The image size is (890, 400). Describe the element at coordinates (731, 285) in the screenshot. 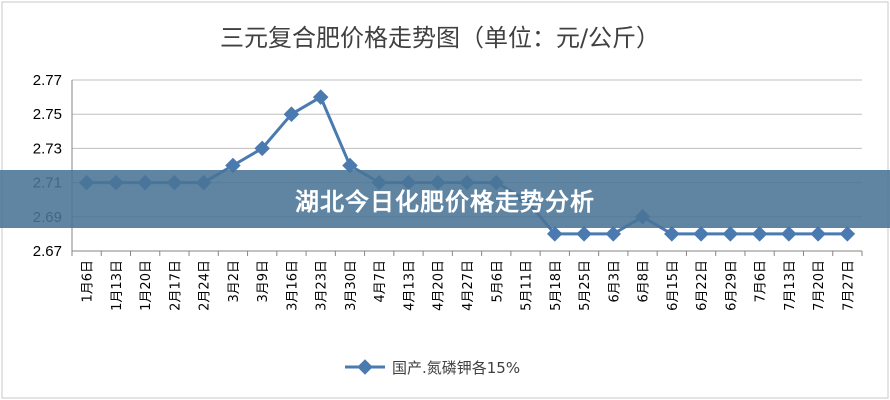

I see `x-tick-label: 6月29日` at that location.